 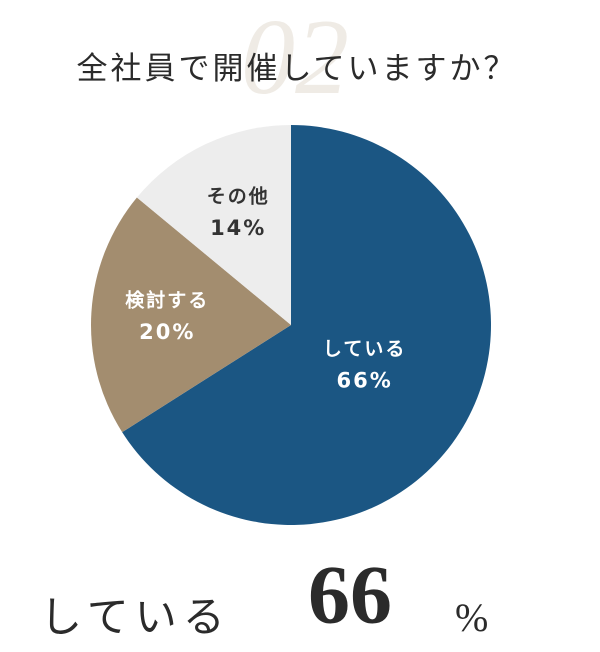 What do you see at coordinates (295, 58) in the screenshot?
I see `section-number: 02` at bounding box center [295, 58].